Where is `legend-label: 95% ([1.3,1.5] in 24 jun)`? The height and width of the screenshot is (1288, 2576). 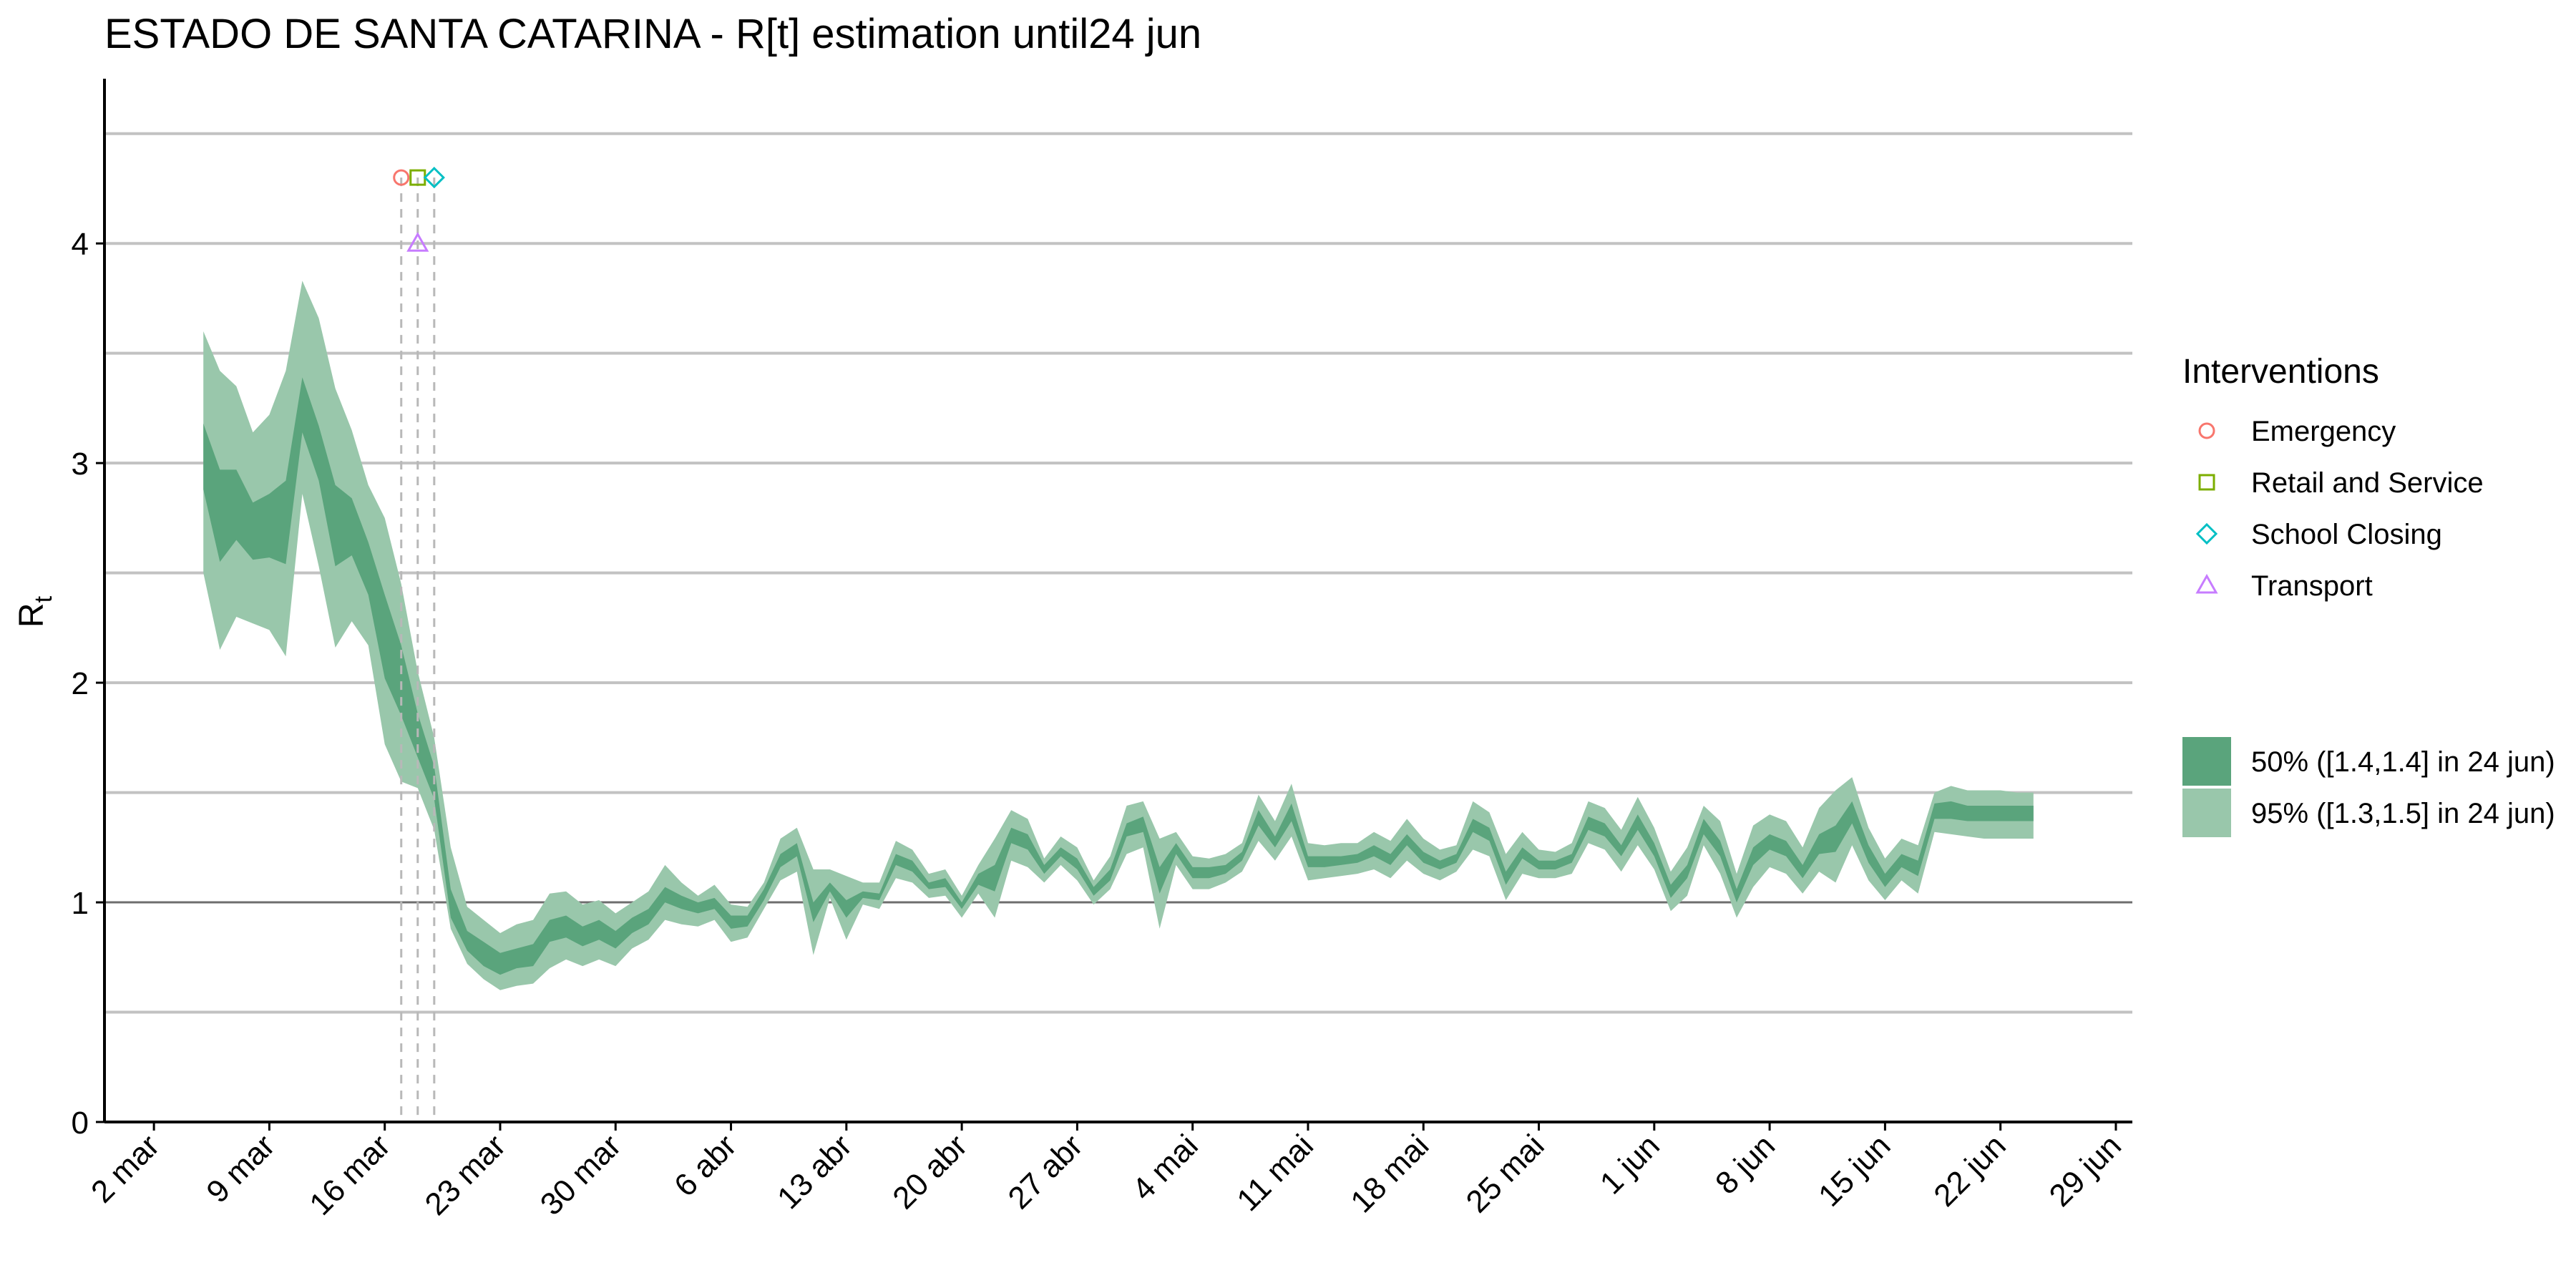
legend-label: 95% ([1.3,1.5] in 24 jun) is located at coordinates (2403, 813).